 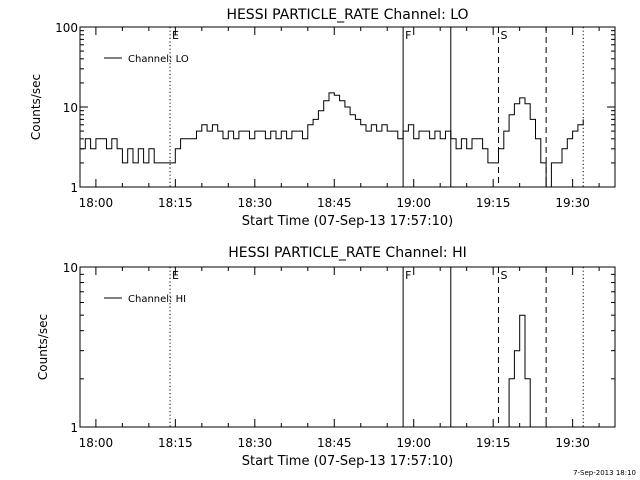 I want to click on legend-label: Channel: LO, so click(x=158, y=59).